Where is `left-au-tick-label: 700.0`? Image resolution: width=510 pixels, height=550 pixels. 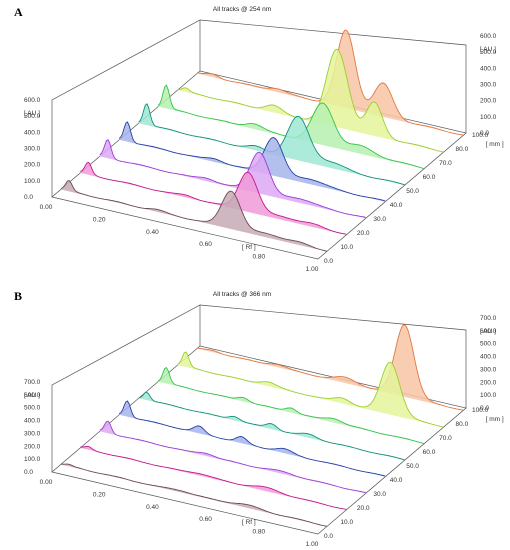
left-au-tick-label: 700.0 is located at coordinates (32, 382).